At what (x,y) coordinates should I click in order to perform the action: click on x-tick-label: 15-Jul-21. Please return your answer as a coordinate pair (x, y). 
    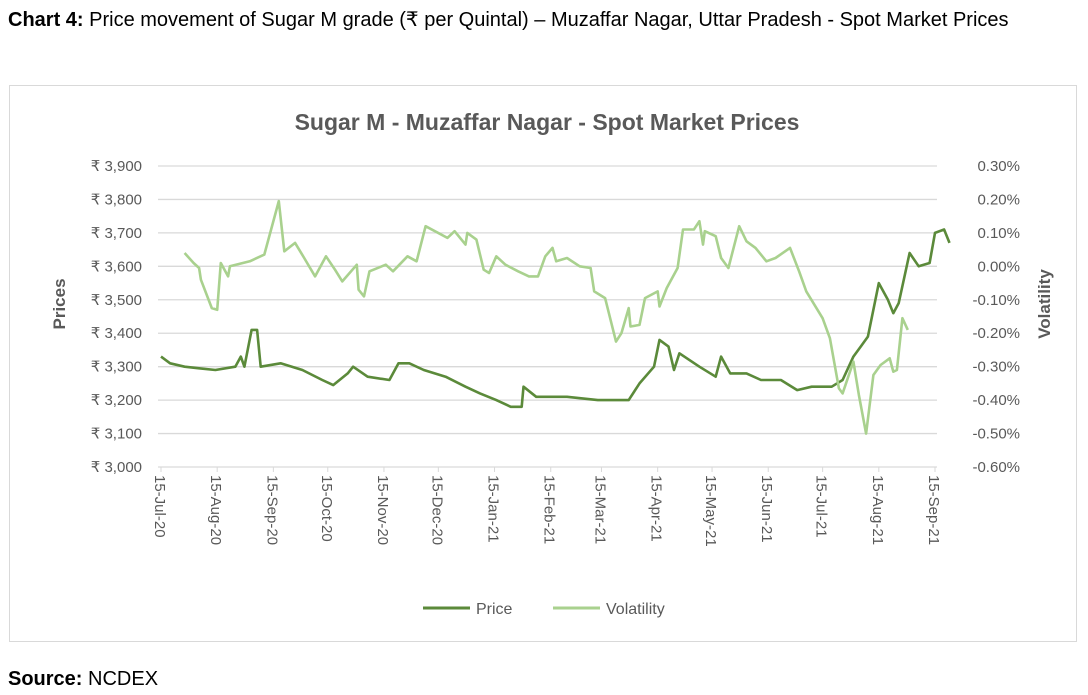
    Looking at the image, I should click on (821, 506).